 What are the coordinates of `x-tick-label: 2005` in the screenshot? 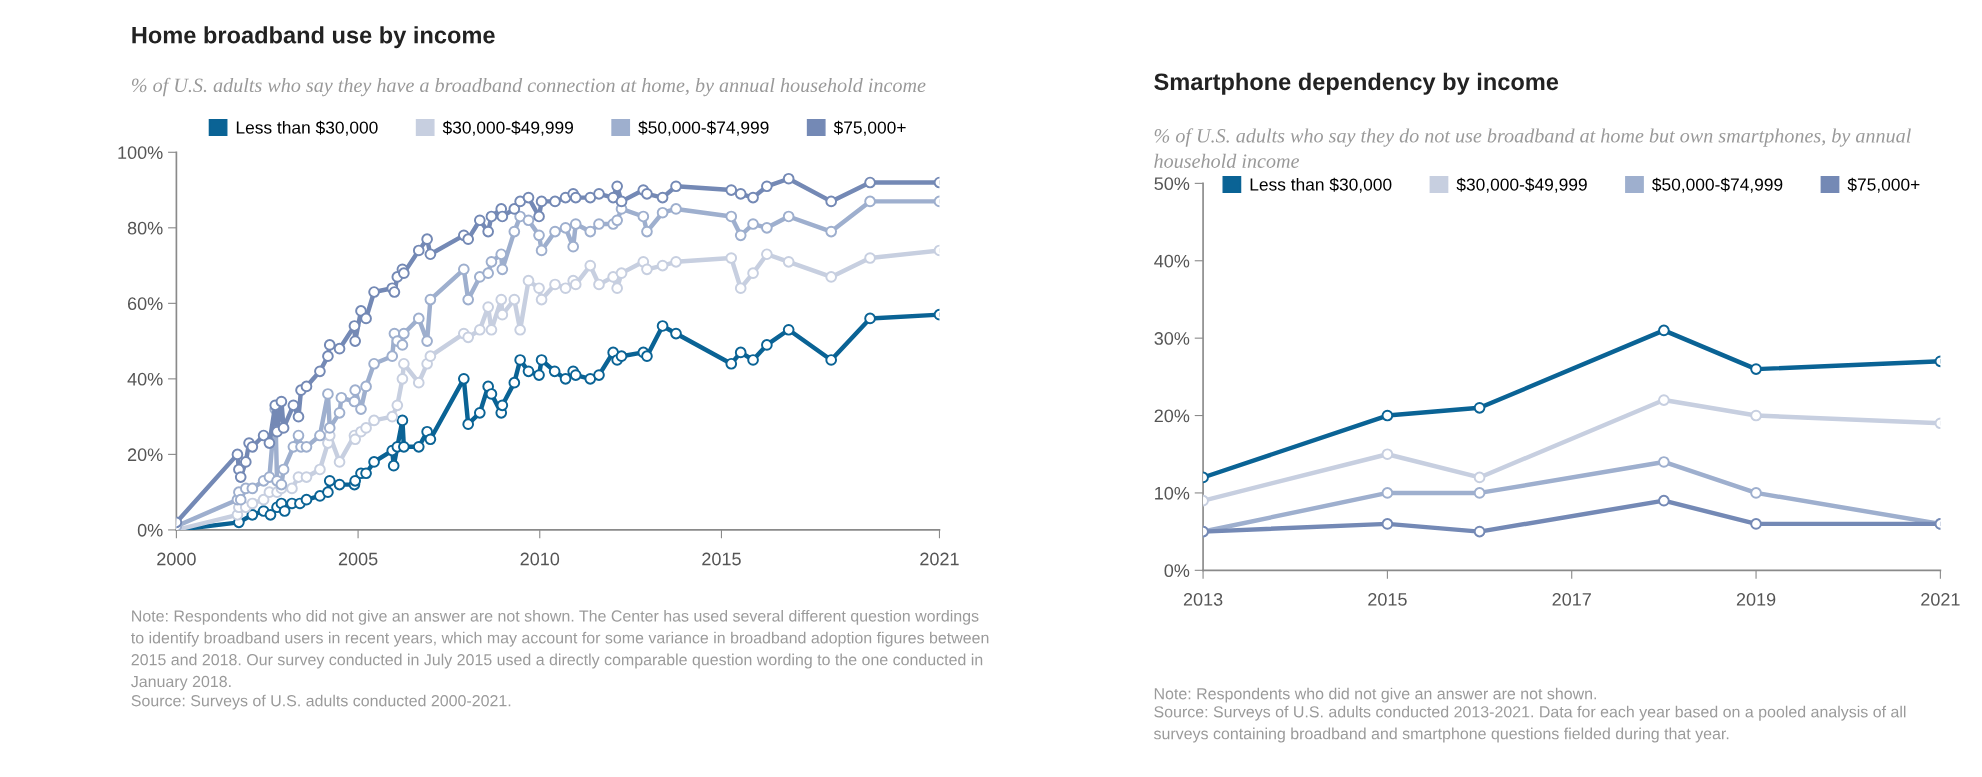 It's located at (358, 559).